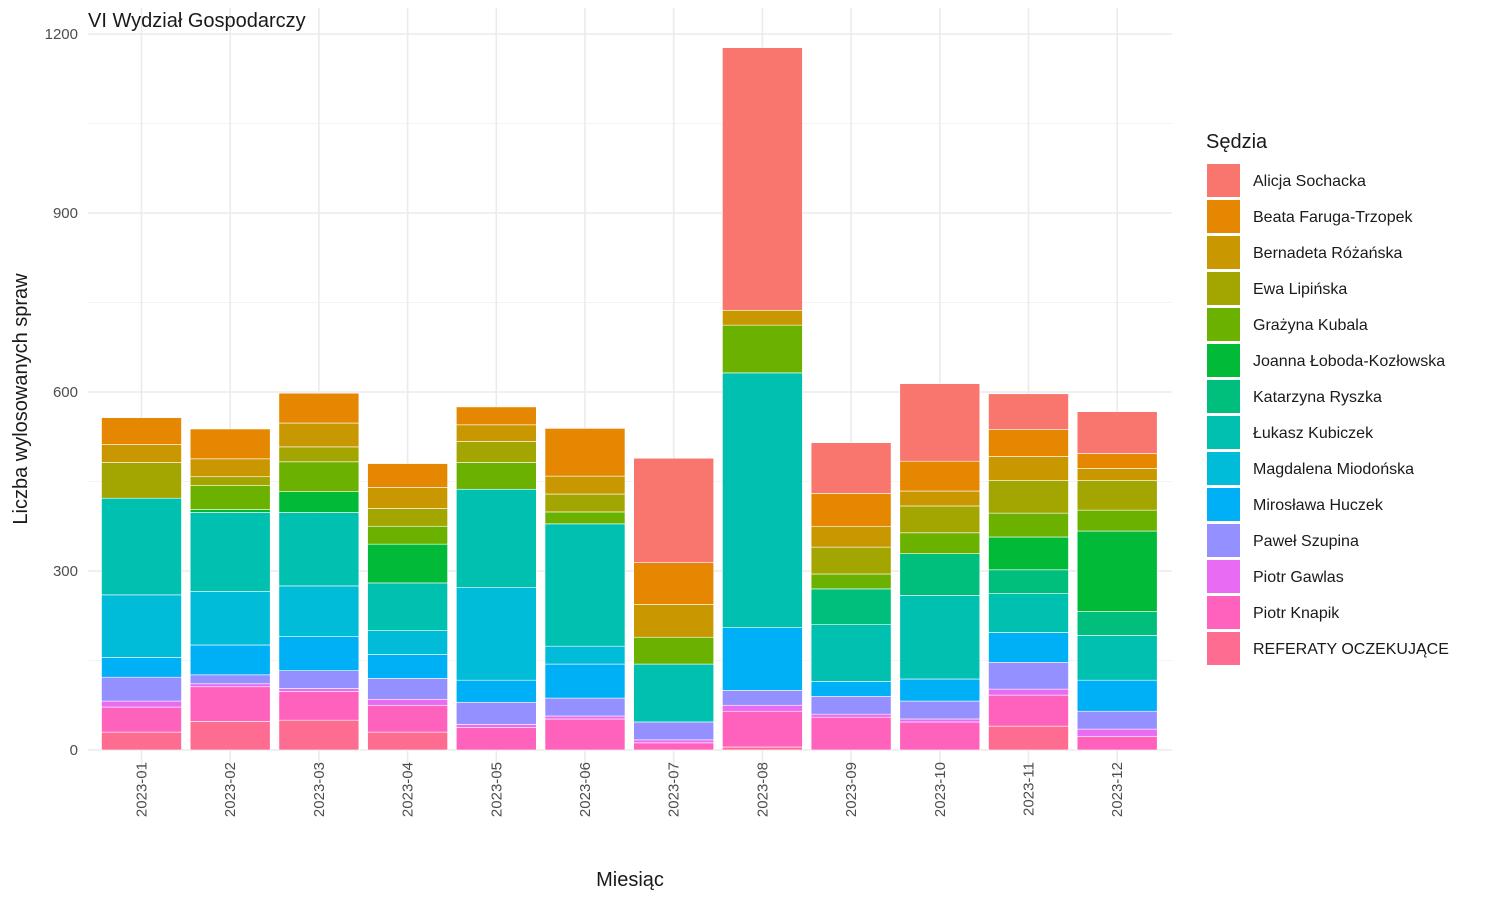  What do you see at coordinates (1351, 649) in the screenshot?
I see `legend-label: REFERATY OCZEKUJĄCE` at bounding box center [1351, 649].